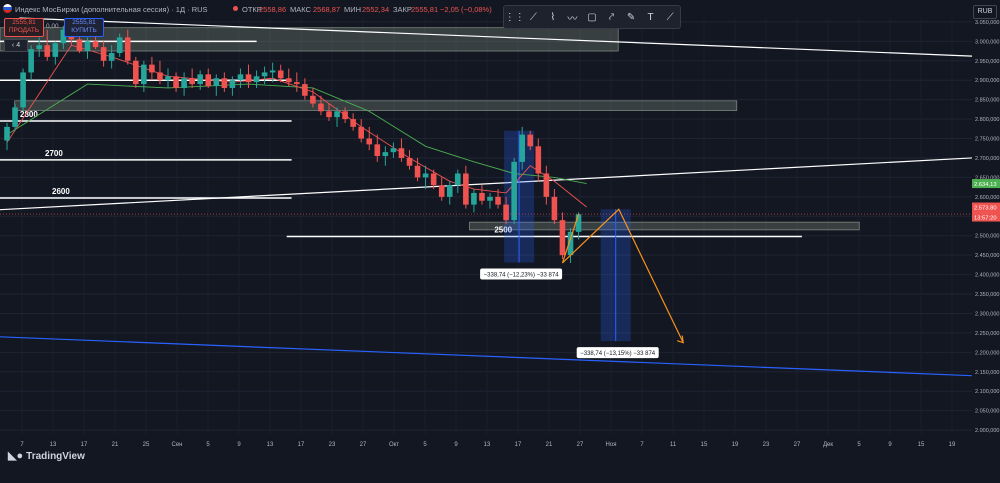  What do you see at coordinates (650, 17) in the screenshot?
I see `text-icon: T` at bounding box center [650, 17].